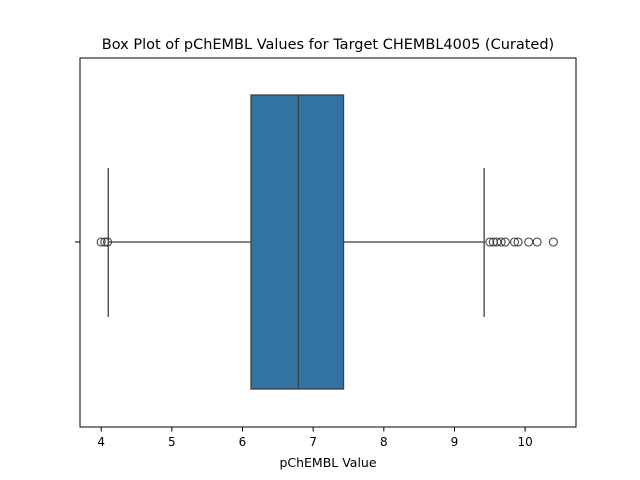  What do you see at coordinates (455, 442) in the screenshot?
I see `x-tick-label: 9` at bounding box center [455, 442].